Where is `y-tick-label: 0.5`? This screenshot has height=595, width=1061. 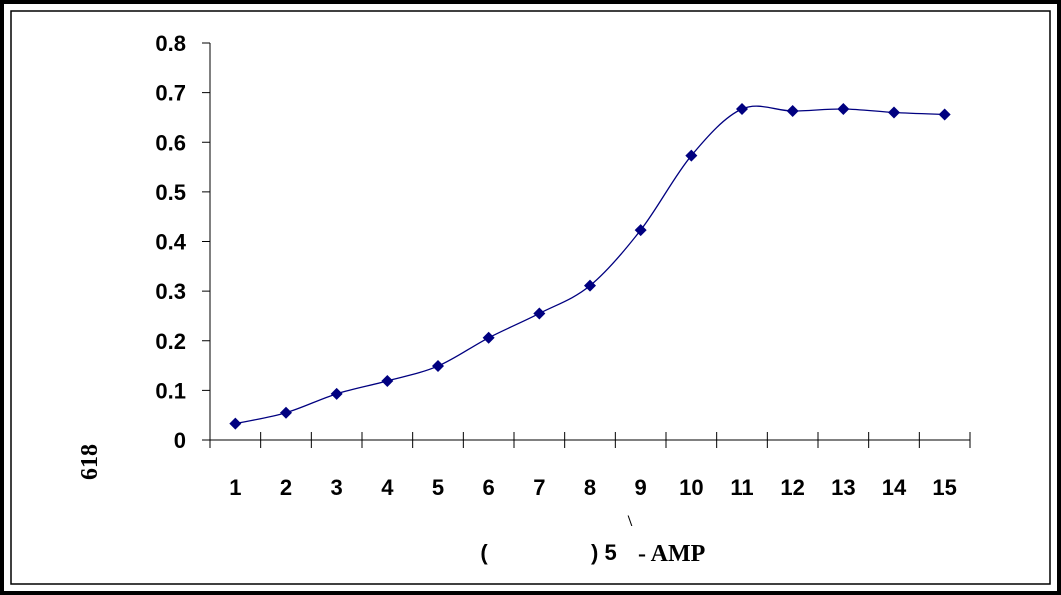 y-tick-label: 0.5 is located at coordinates (170, 192).